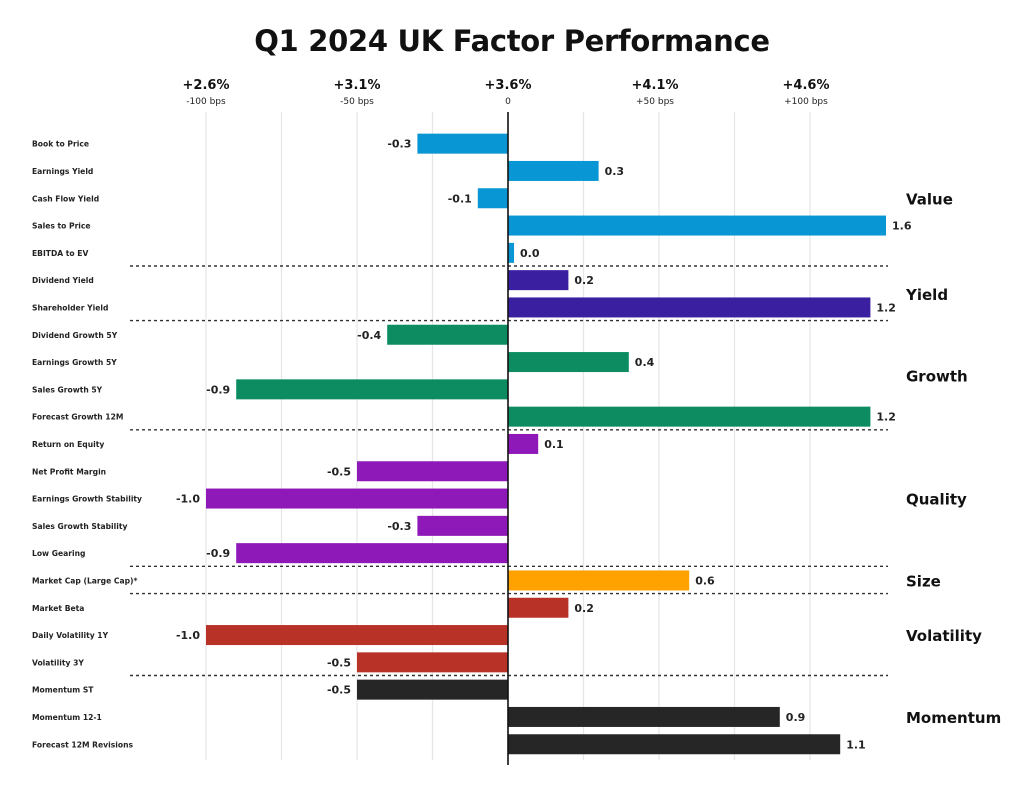 The width and height of the screenshot is (1024, 797). What do you see at coordinates (63, 690) in the screenshot?
I see `row-label: Momentum ST` at bounding box center [63, 690].